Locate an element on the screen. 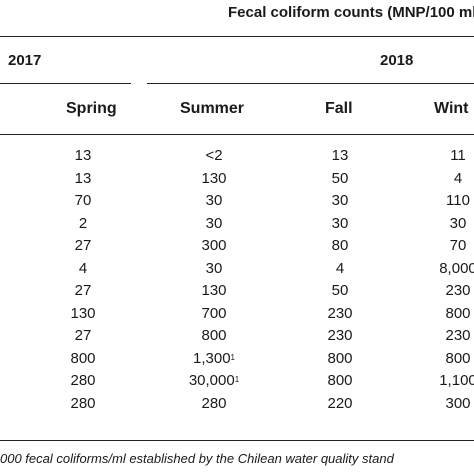  cell-fall: 80 is located at coordinates (340, 246).